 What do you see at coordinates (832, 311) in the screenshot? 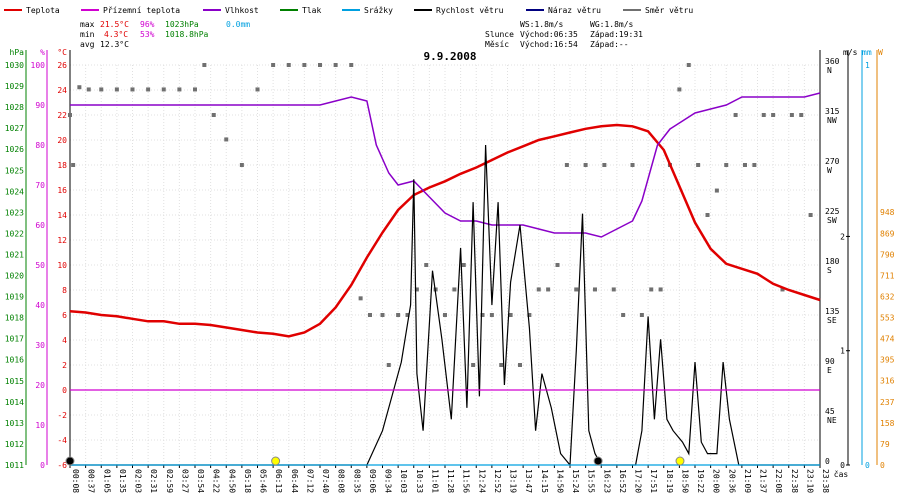
I see `direction-tick-deg-3: 135` at bounding box center [832, 311].